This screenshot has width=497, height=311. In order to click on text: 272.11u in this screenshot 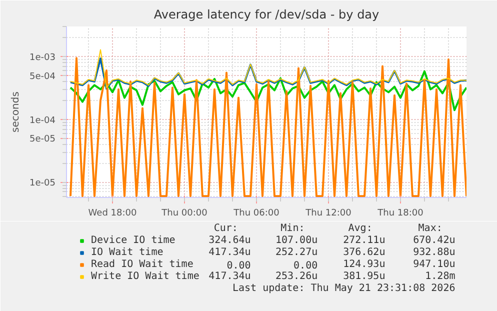, I will do `click(364, 240)`.